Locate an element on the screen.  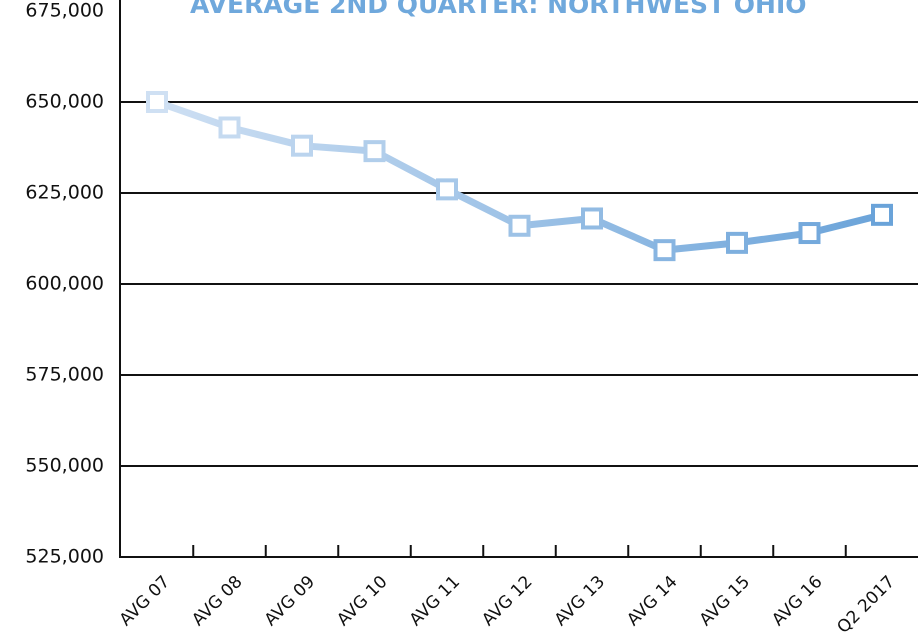
x-tick-label: AVG 08 is located at coordinates (217, 601).